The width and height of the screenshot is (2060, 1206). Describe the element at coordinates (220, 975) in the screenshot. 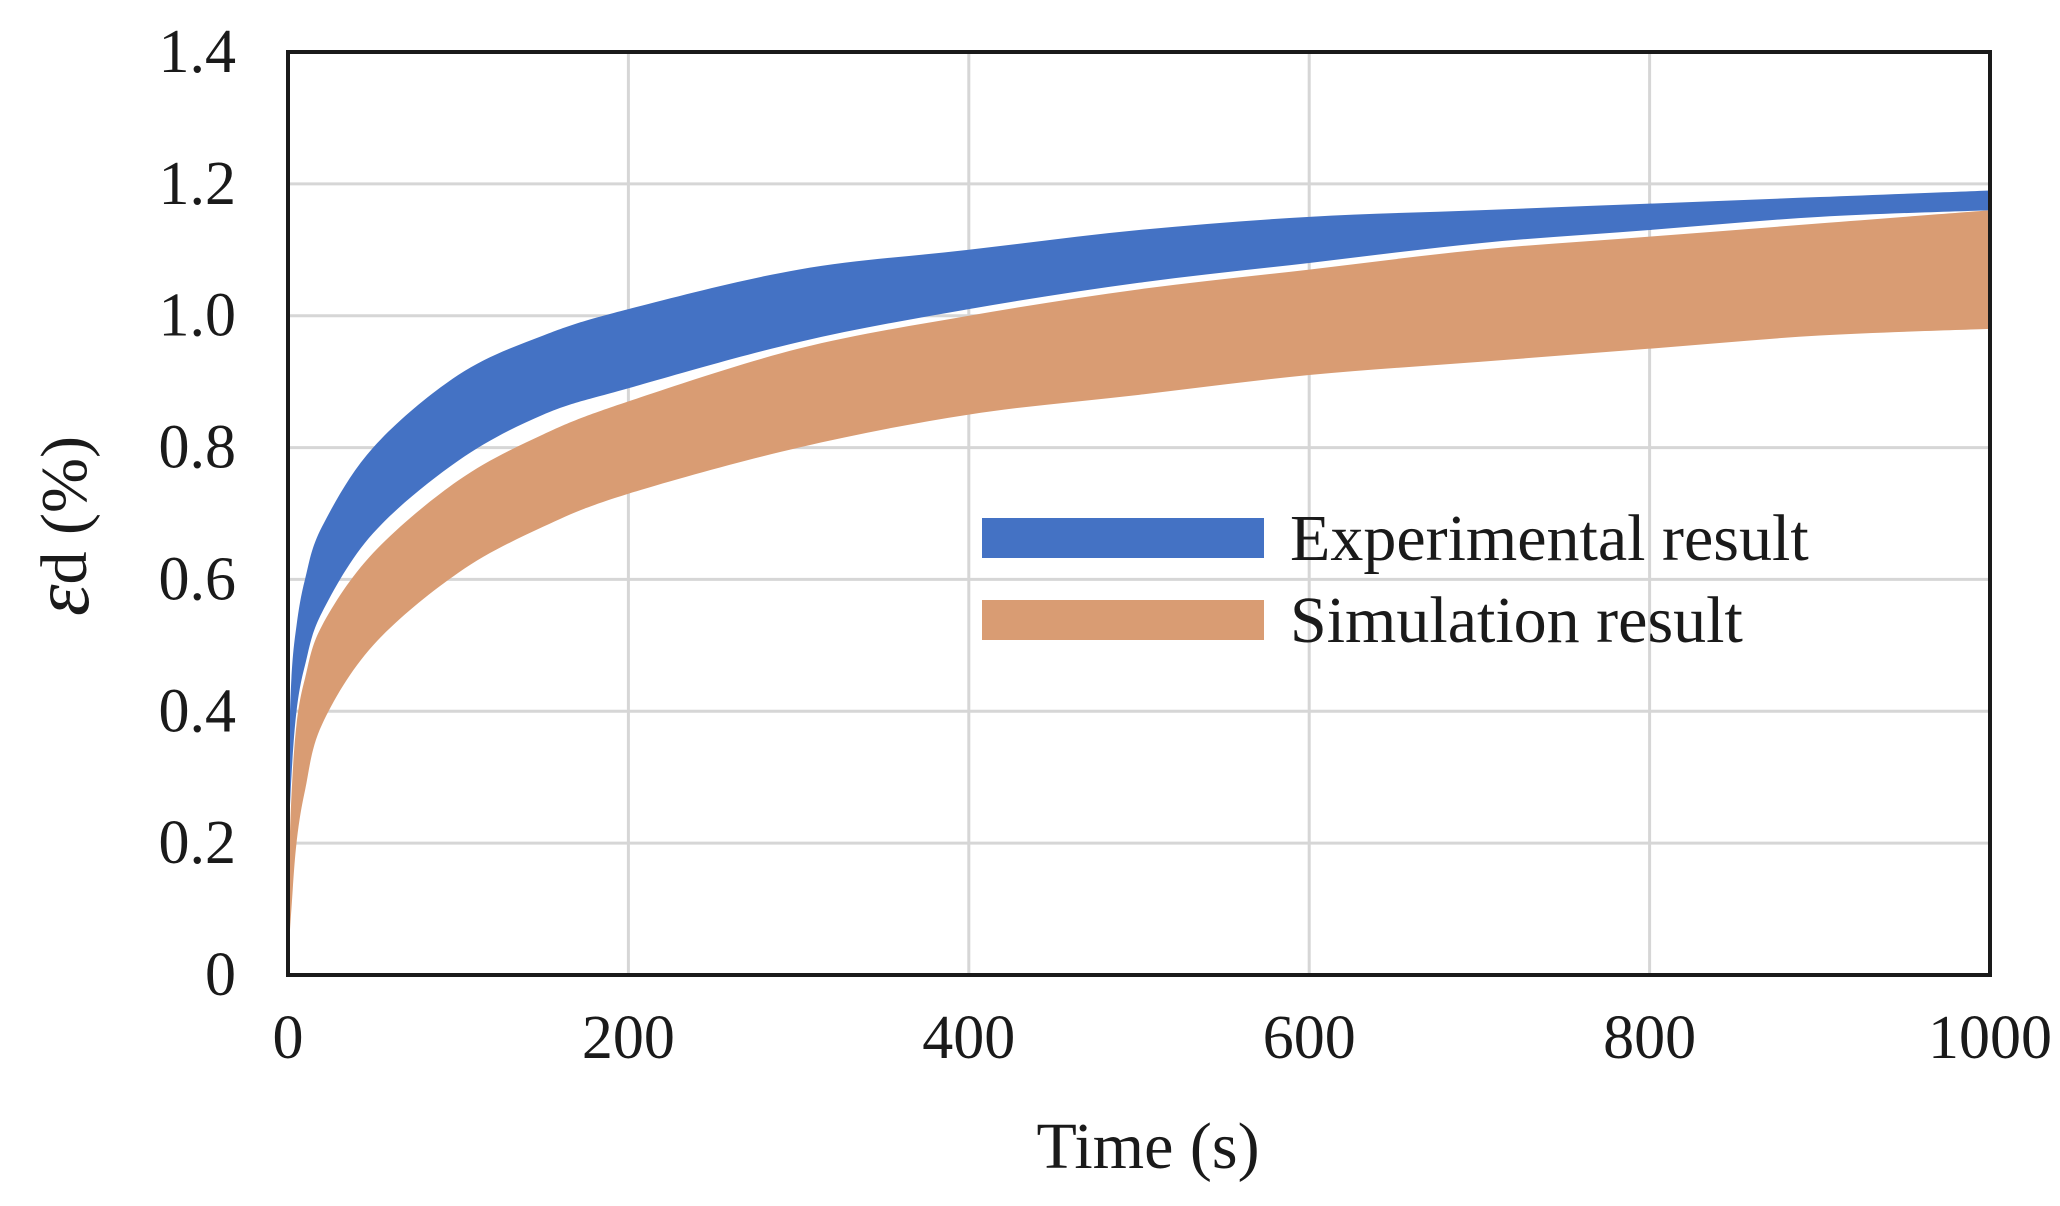

I see `y-tick-label-0: 0` at that location.